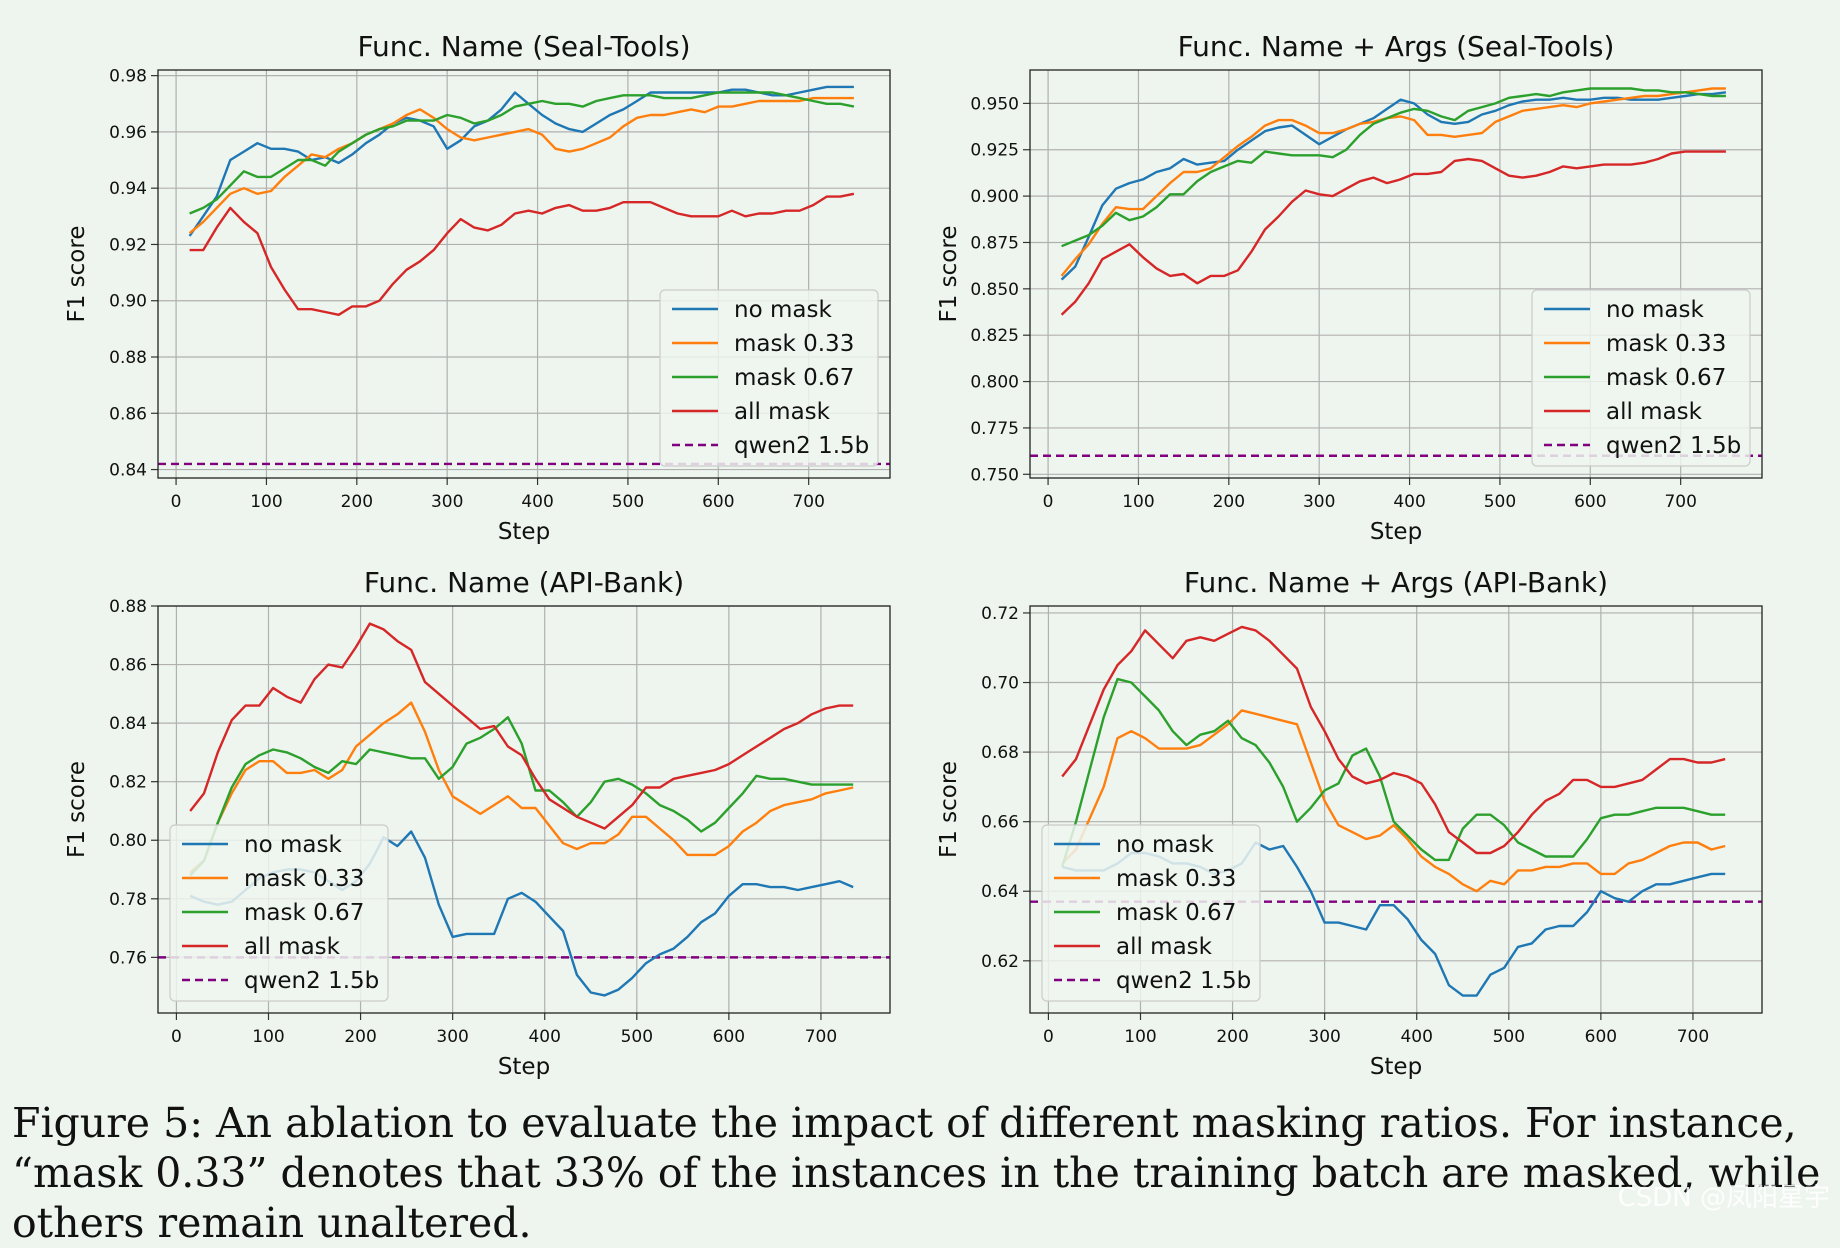 The height and width of the screenshot is (1248, 1840). What do you see at coordinates (1000, 962) in the screenshot?
I see `y-tick-label: 0.62` at bounding box center [1000, 962].